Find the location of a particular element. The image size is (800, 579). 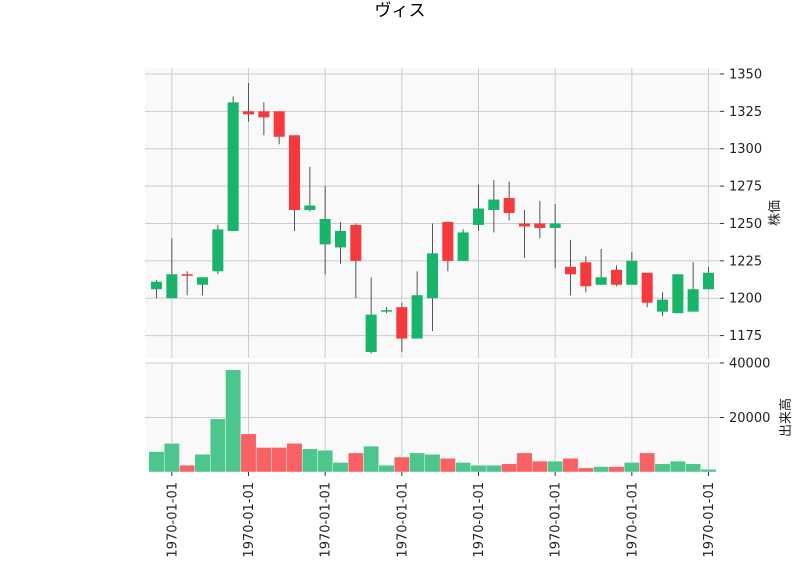

volume-tick-label: 40000 is located at coordinates (749, 364).